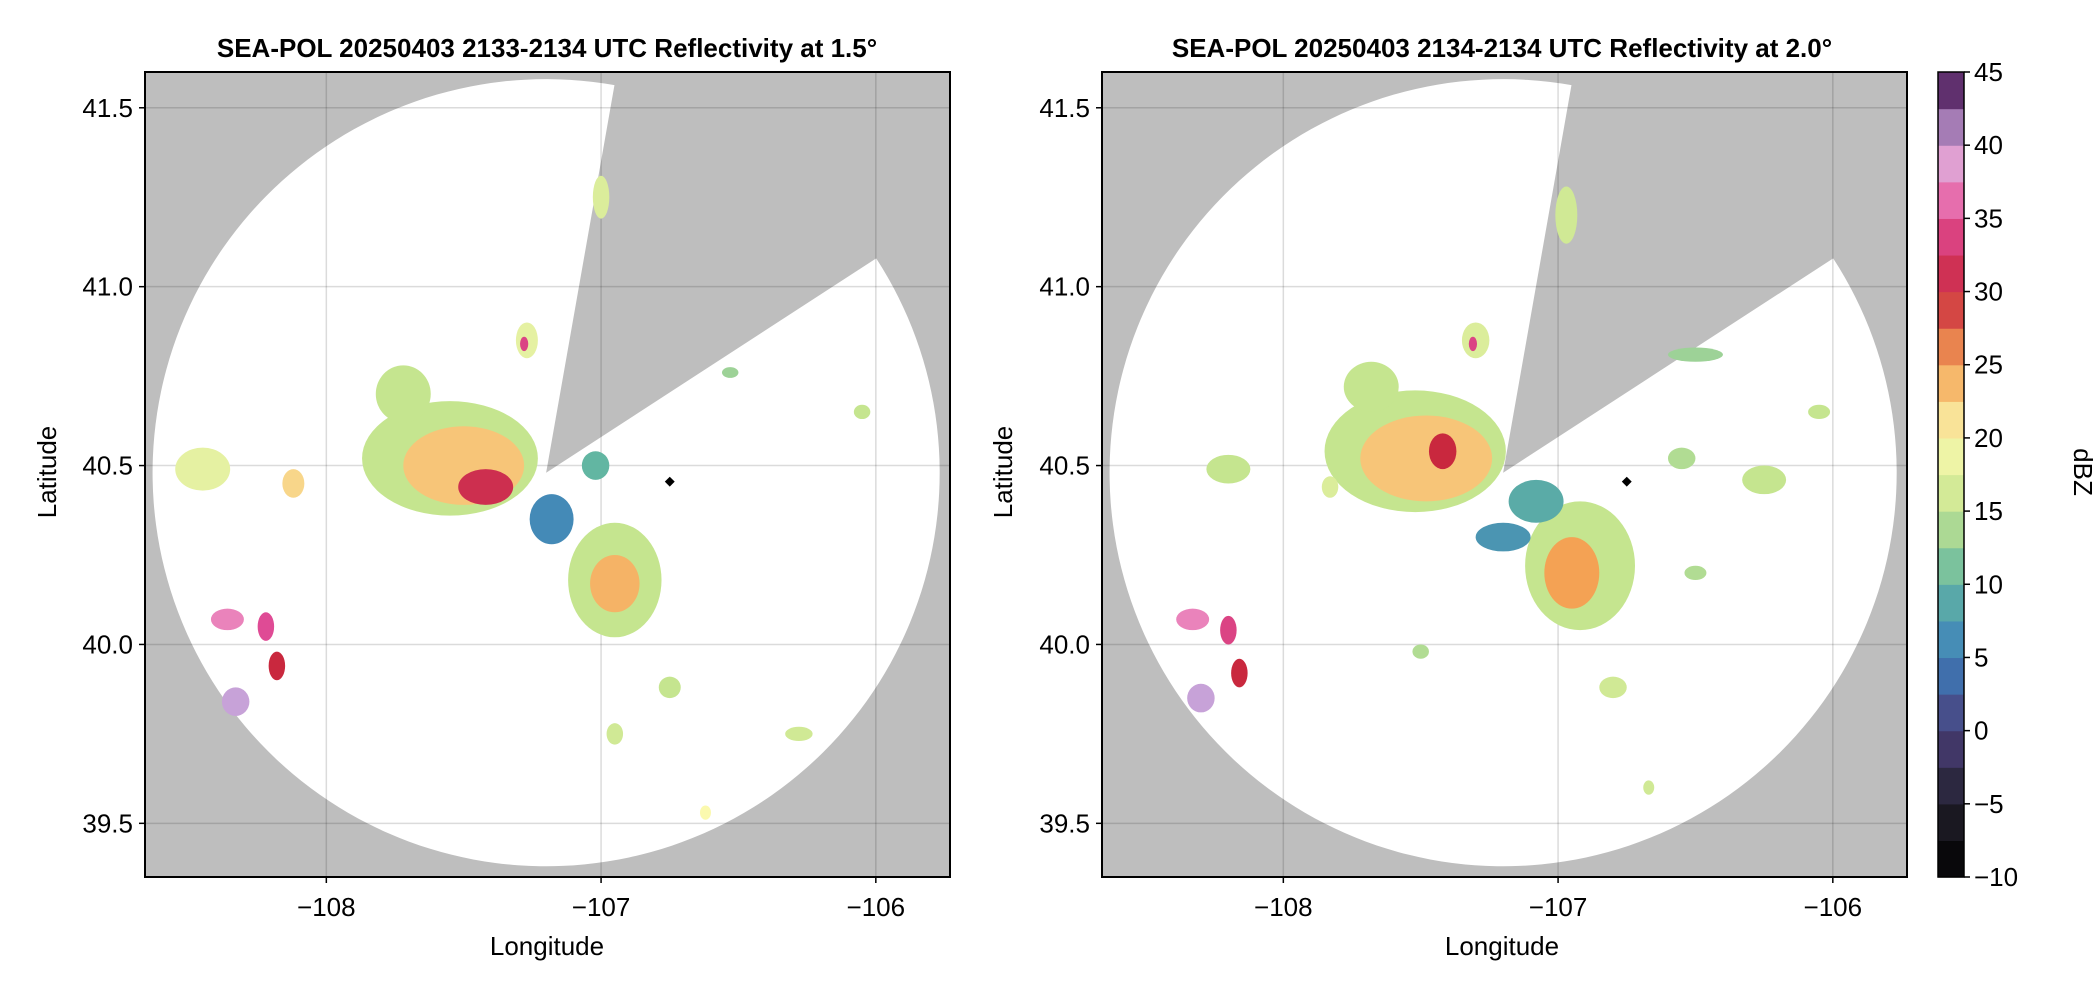 The image size is (2096, 990). What do you see at coordinates (1989, 804) in the screenshot?
I see `colorbar-tick-label: −5` at bounding box center [1989, 804].